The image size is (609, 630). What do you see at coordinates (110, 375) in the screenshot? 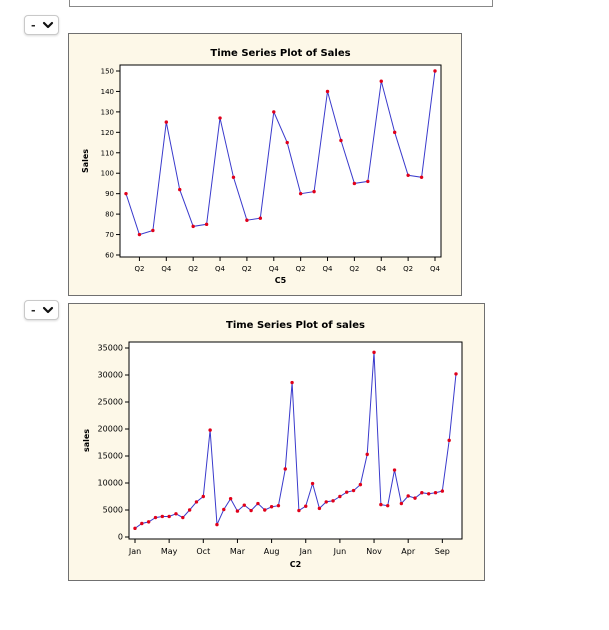
I see `y-tick-label: 30000` at bounding box center [110, 375].